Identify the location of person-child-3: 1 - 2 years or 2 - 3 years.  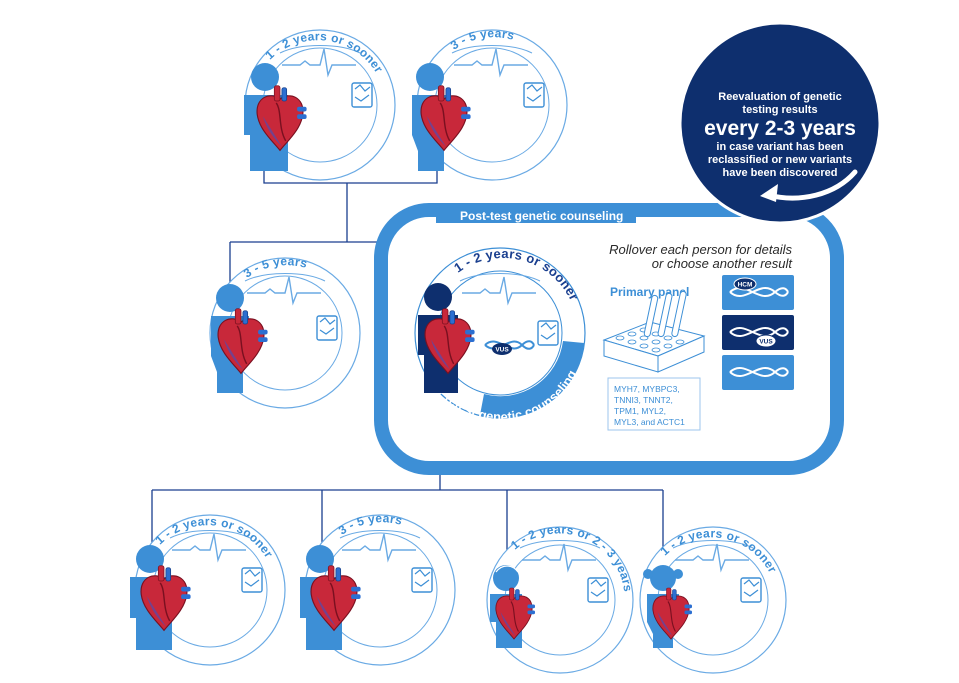
(560, 598).